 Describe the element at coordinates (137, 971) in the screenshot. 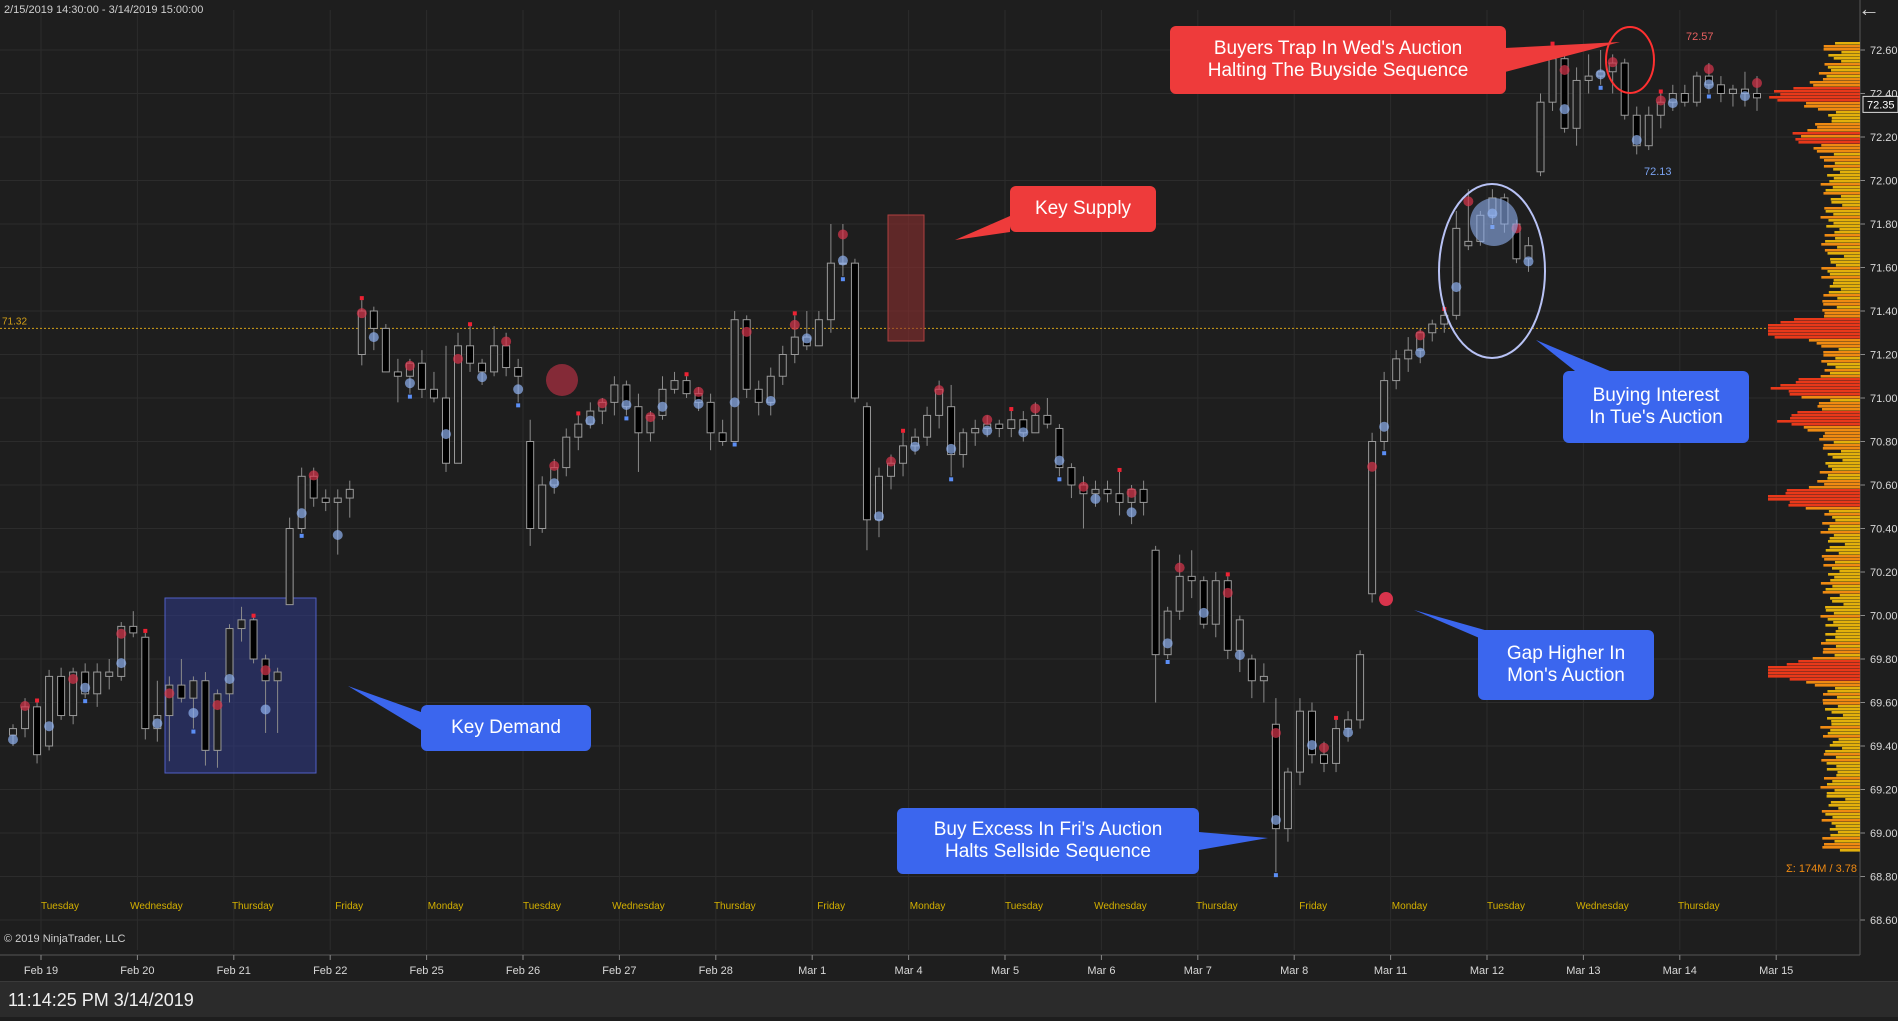

I see `x-tick-label: Feb 20` at that location.